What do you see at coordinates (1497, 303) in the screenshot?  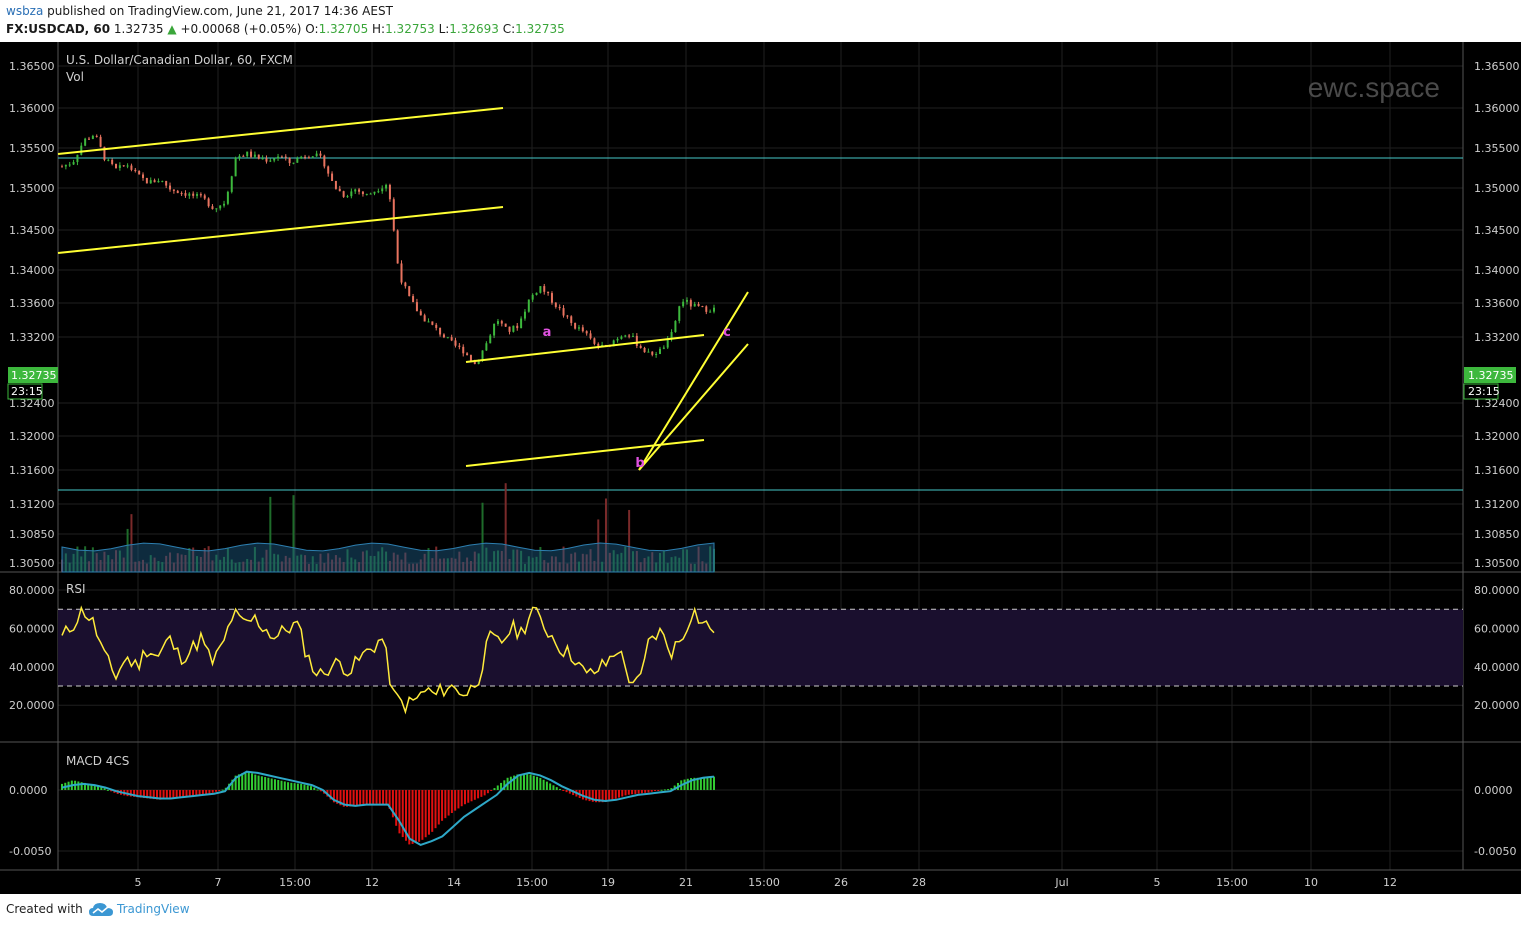 I see `price-tick-right: 1.33600` at bounding box center [1497, 303].